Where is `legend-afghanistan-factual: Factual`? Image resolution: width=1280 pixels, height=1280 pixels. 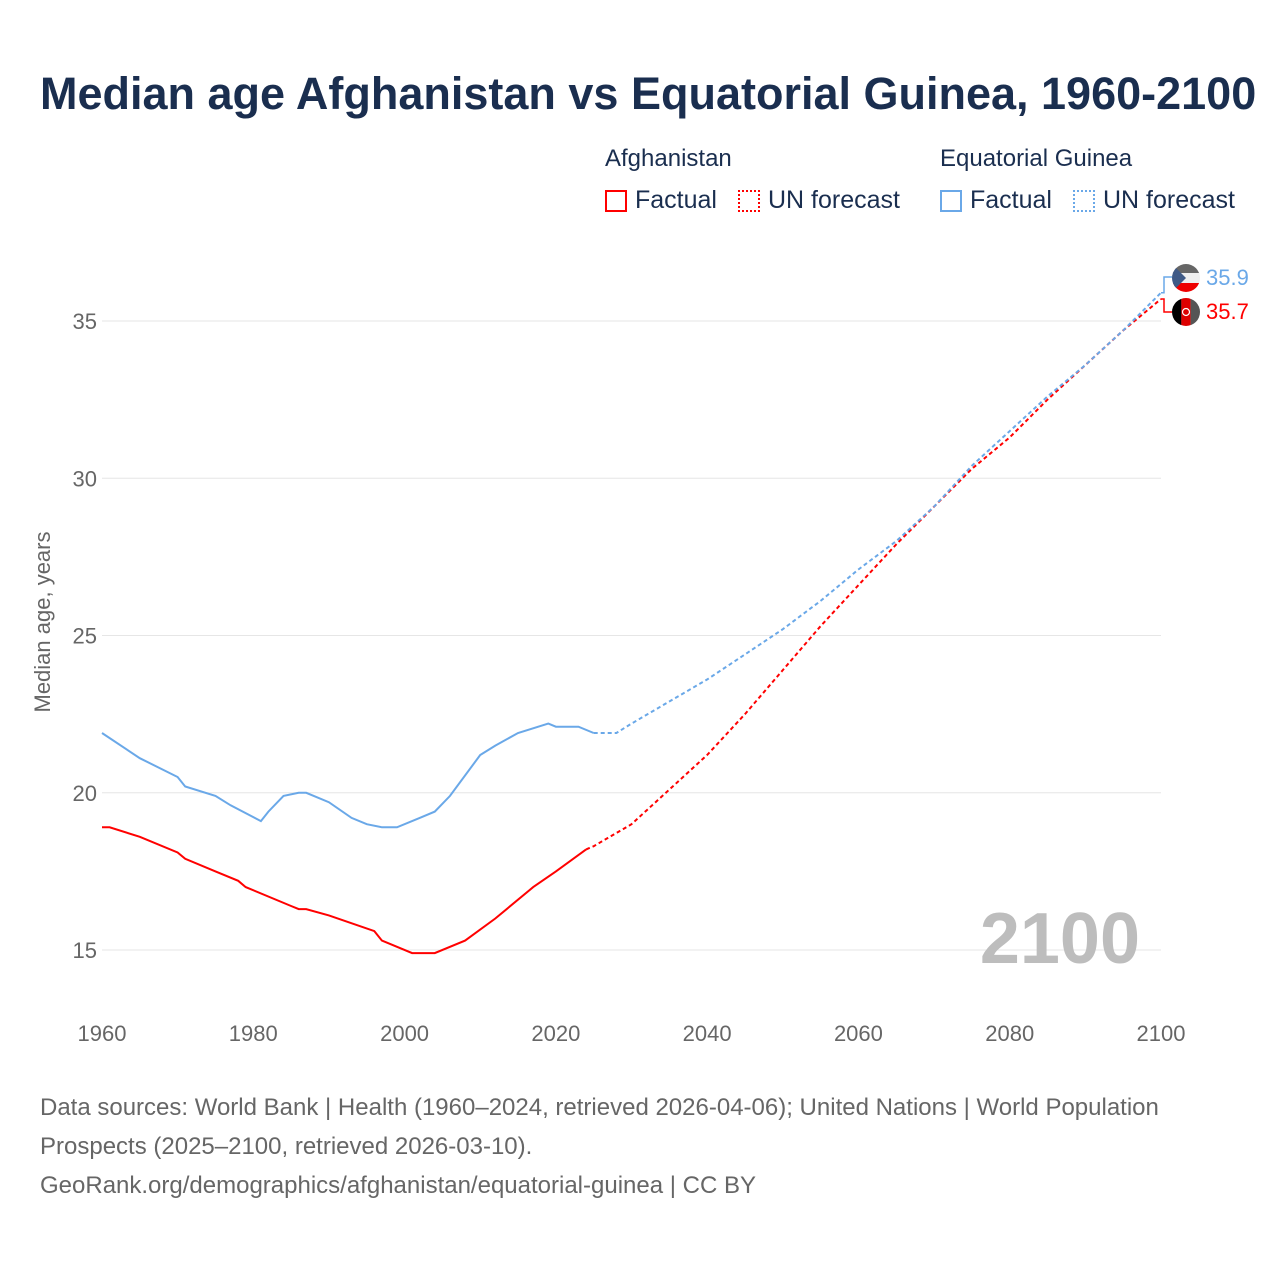
legend-afghanistan-factual: Factual is located at coordinates (661, 200).